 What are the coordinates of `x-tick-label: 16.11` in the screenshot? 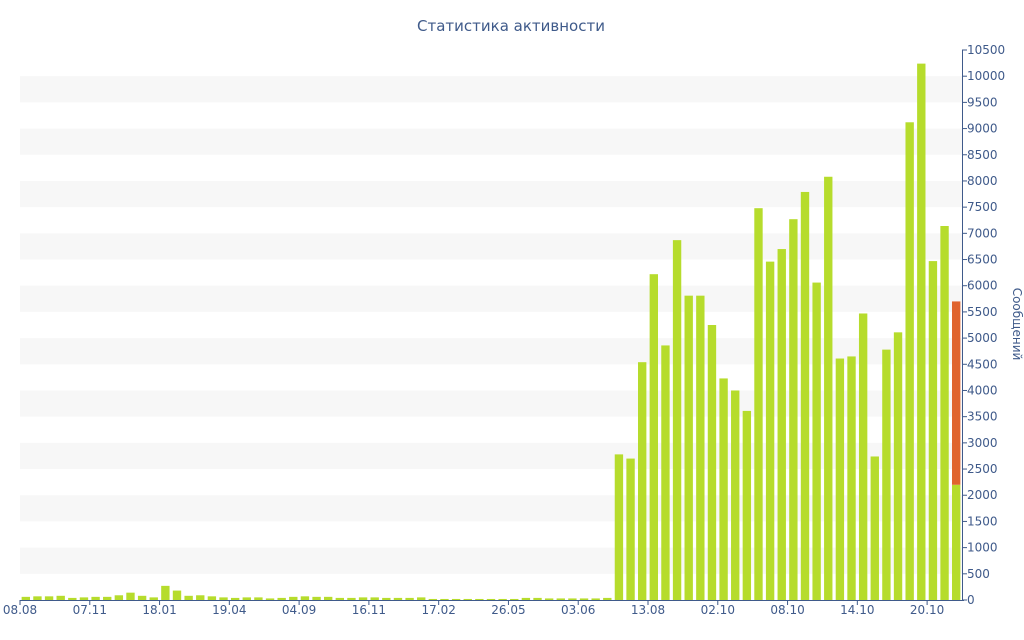 It's located at (369, 610).